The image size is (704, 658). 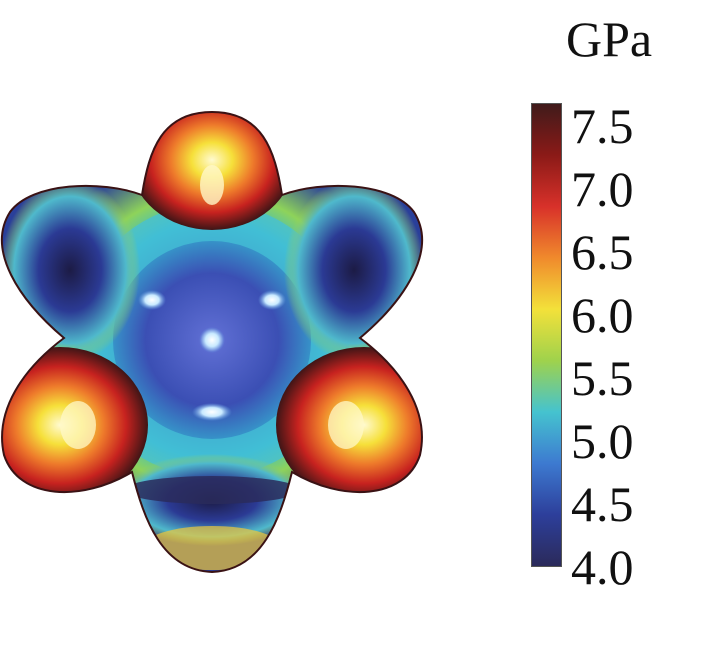 I want to click on colorbar-tick-7-5: 7.5, so click(x=602, y=126).